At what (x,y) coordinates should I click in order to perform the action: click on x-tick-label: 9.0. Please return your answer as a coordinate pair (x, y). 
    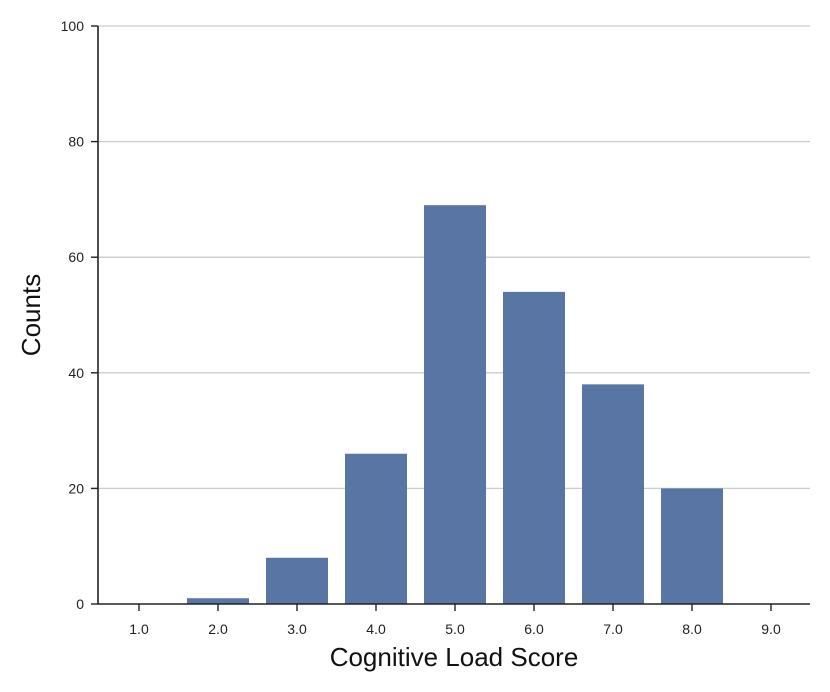
    Looking at the image, I should click on (771, 629).